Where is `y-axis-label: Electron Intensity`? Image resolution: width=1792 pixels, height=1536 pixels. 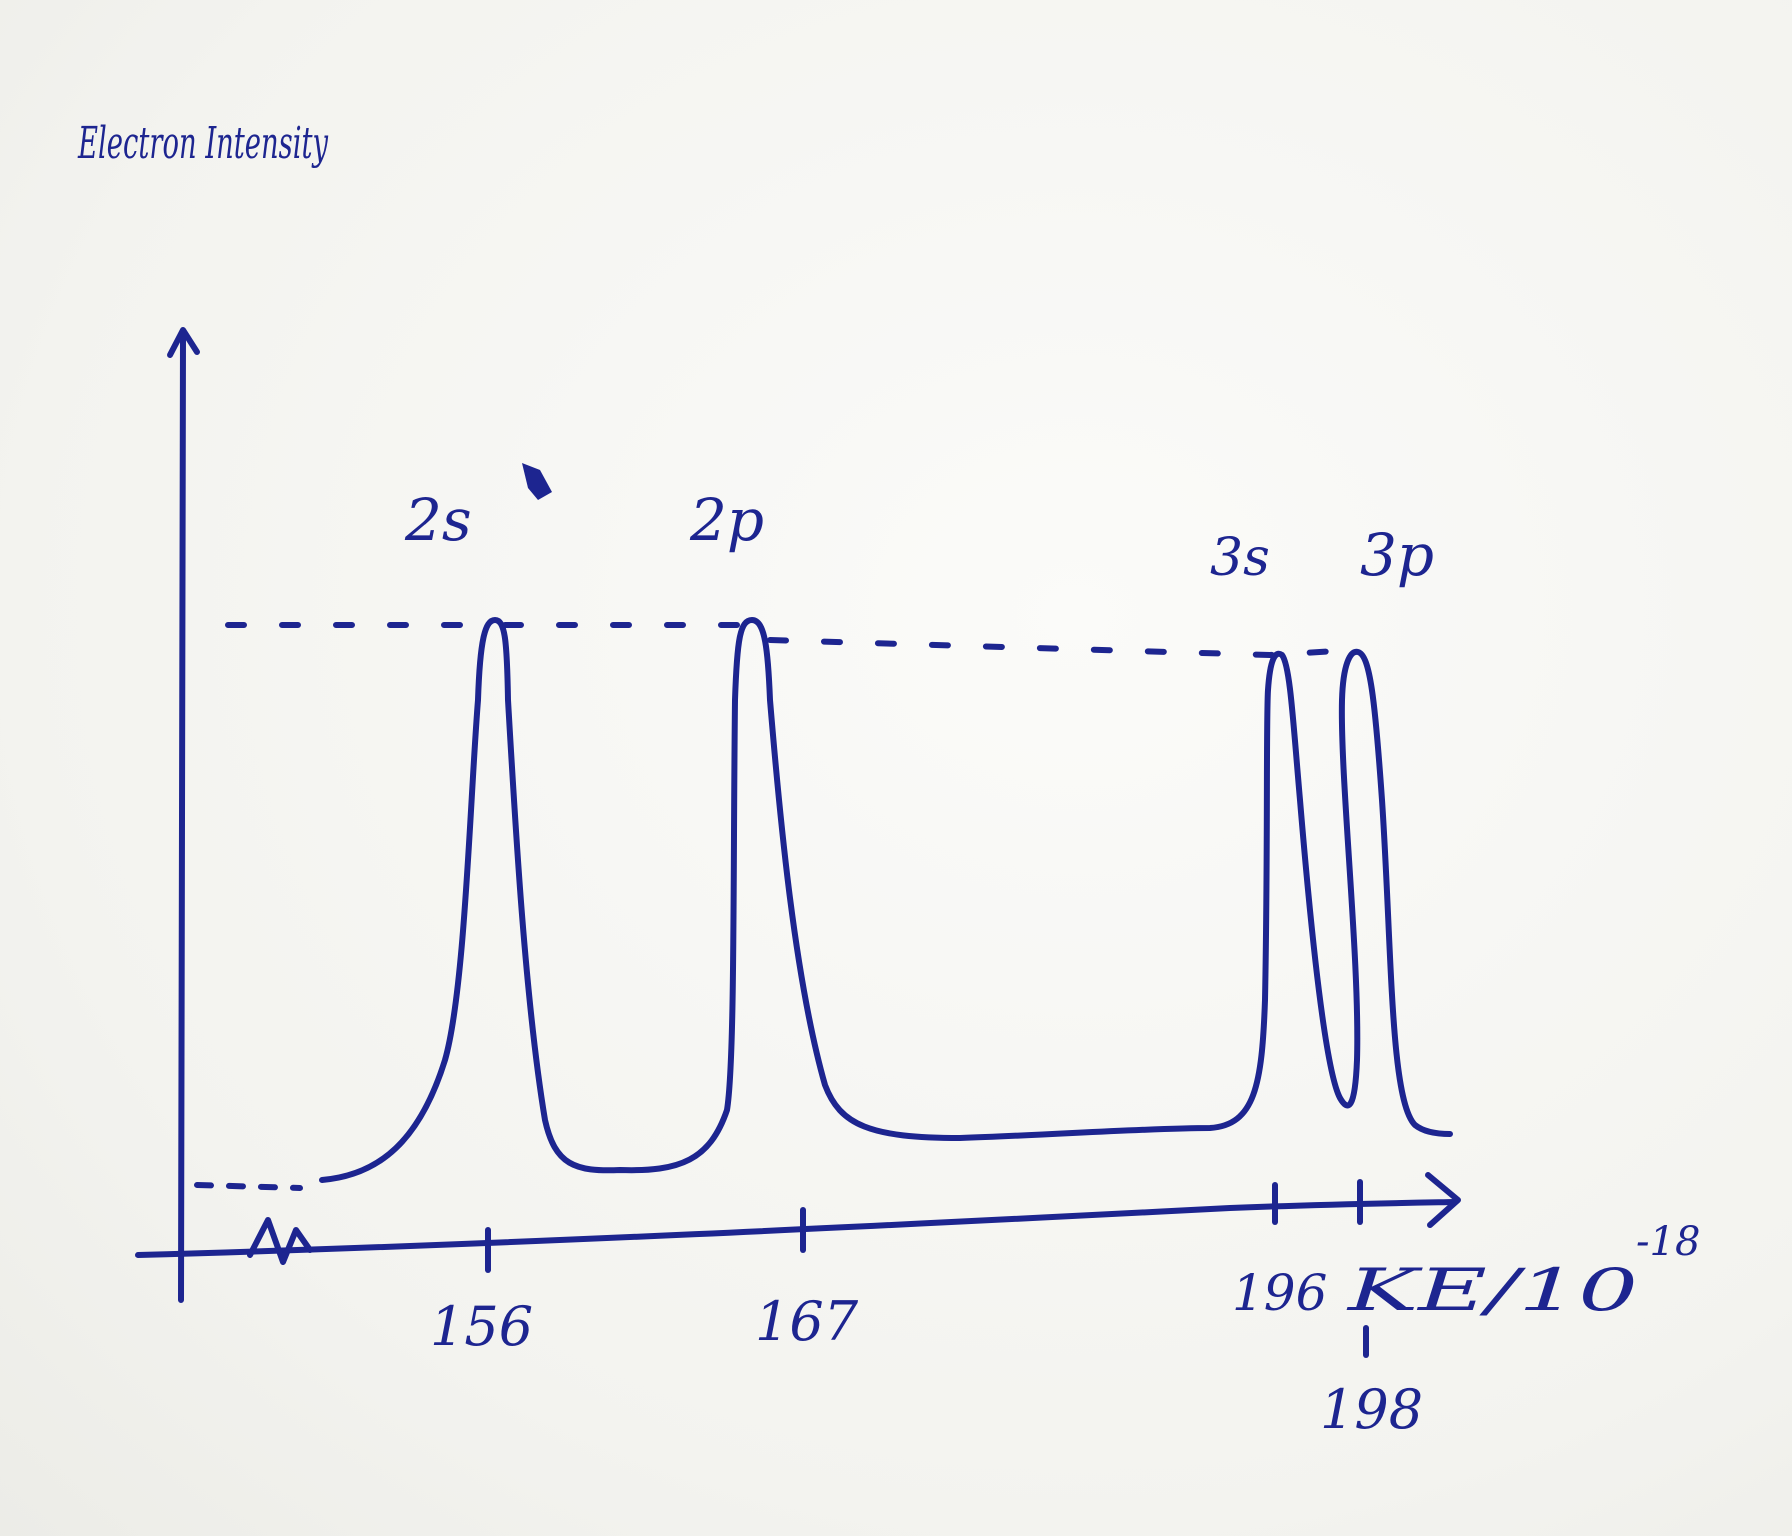
y-axis-label: Electron Intensity is located at coordinates (202, 143).